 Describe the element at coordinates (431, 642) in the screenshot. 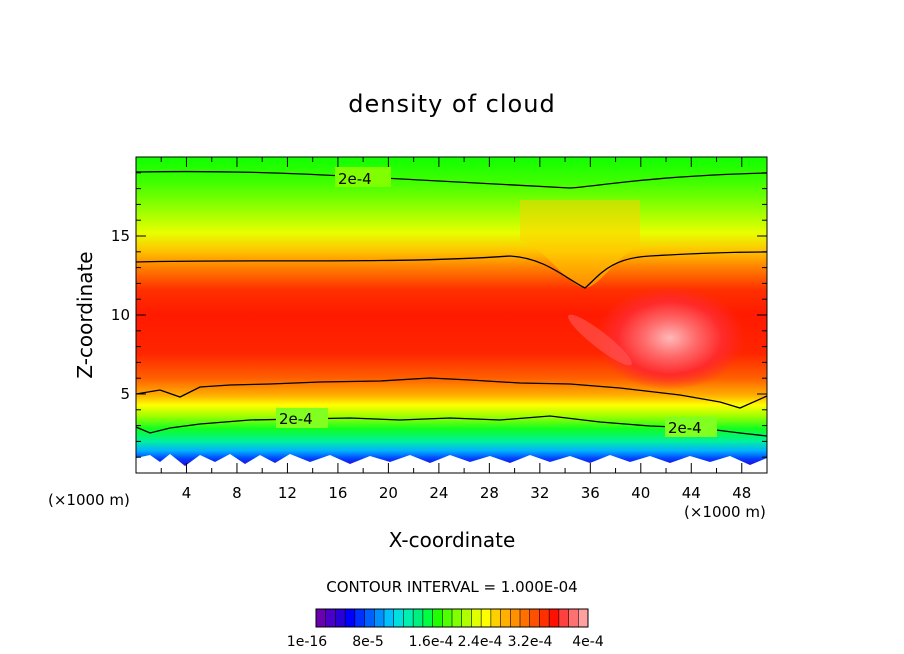

I see `colorbar-tick-label: 1.6e-4` at that location.